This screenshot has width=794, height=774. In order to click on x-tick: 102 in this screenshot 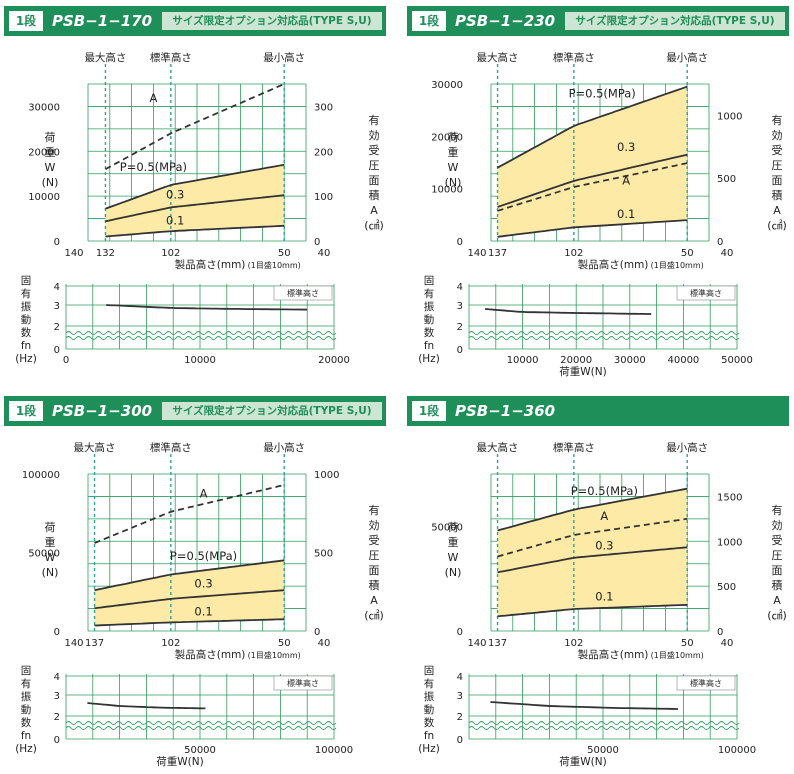, I will do `click(573, 643)`.